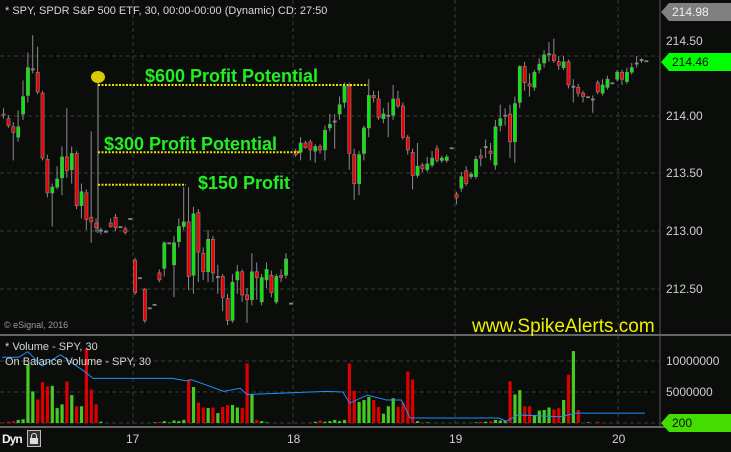 The height and width of the screenshot is (452, 731). What do you see at coordinates (51, 347) in the screenshot?
I see `volume-legend: * Volume - SPY, 30` at bounding box center [51, 347].